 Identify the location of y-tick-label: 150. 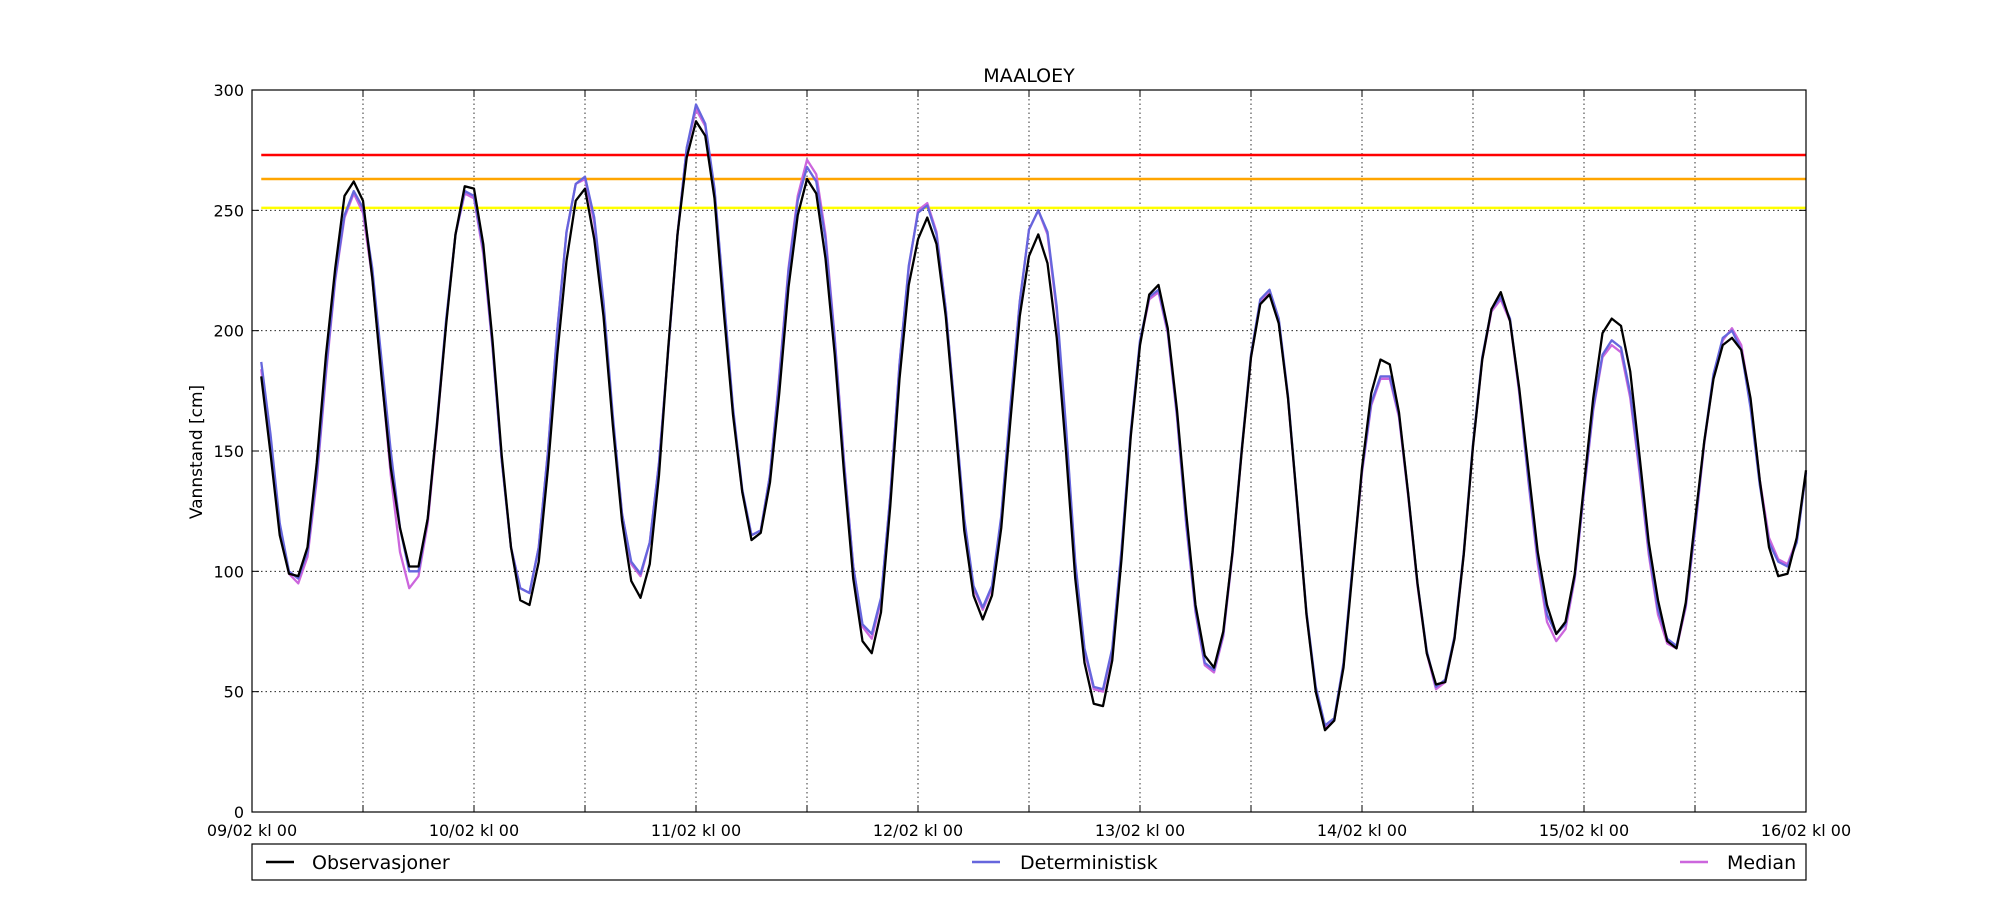
(228, 451).